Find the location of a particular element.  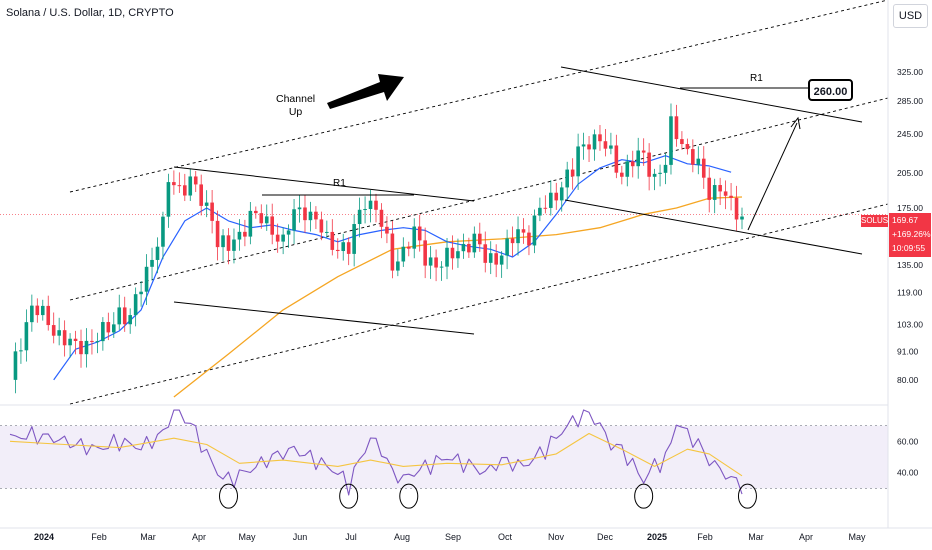

channel-up-arrow is located at coordinates (365, 91).